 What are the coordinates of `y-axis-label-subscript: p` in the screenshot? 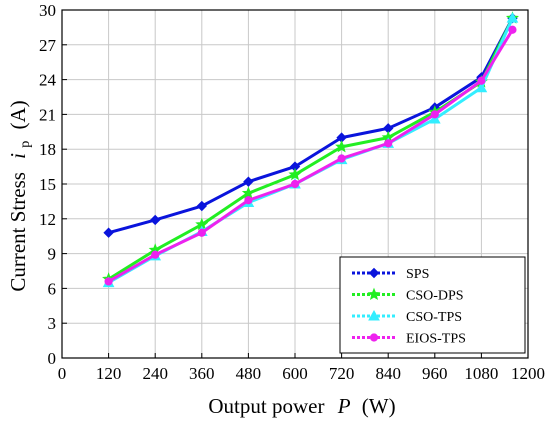 It's located at (25, 144).